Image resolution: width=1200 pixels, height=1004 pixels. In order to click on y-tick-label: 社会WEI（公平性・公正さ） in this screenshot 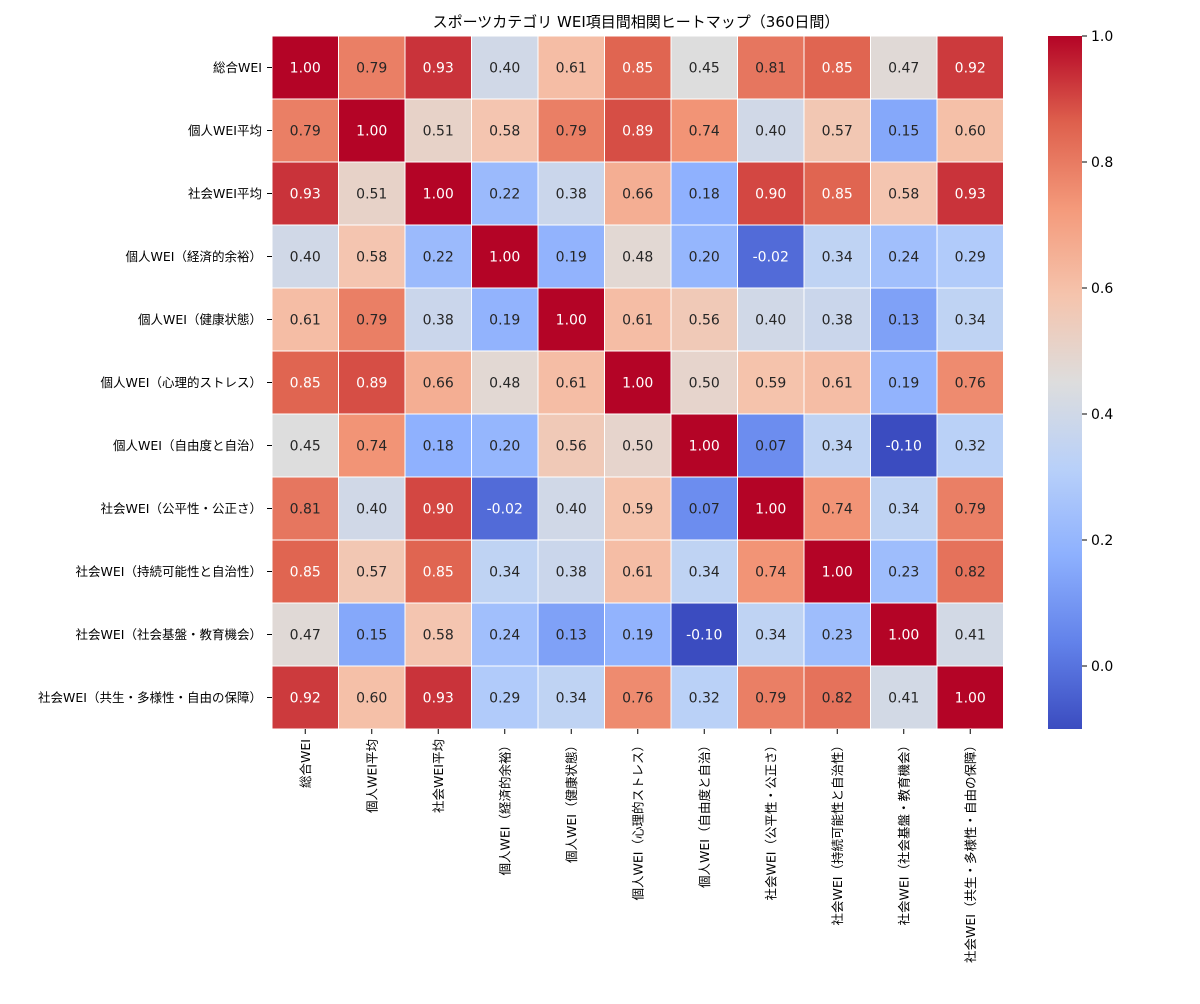, I will do `click(181, 508)`.